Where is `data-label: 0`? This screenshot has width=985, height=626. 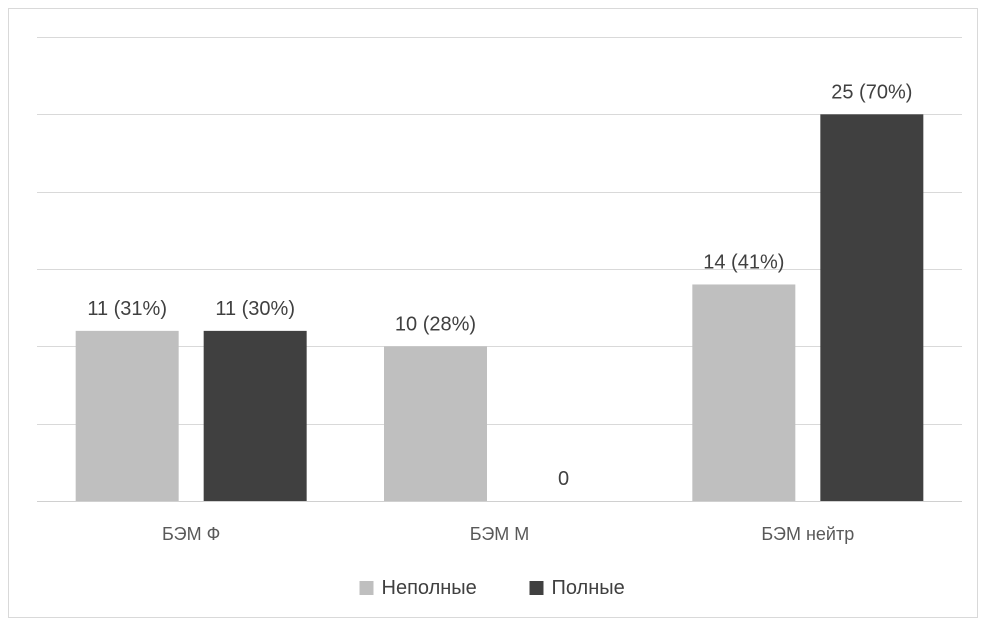 data-label: 0 is located at coordinates (563, 479).